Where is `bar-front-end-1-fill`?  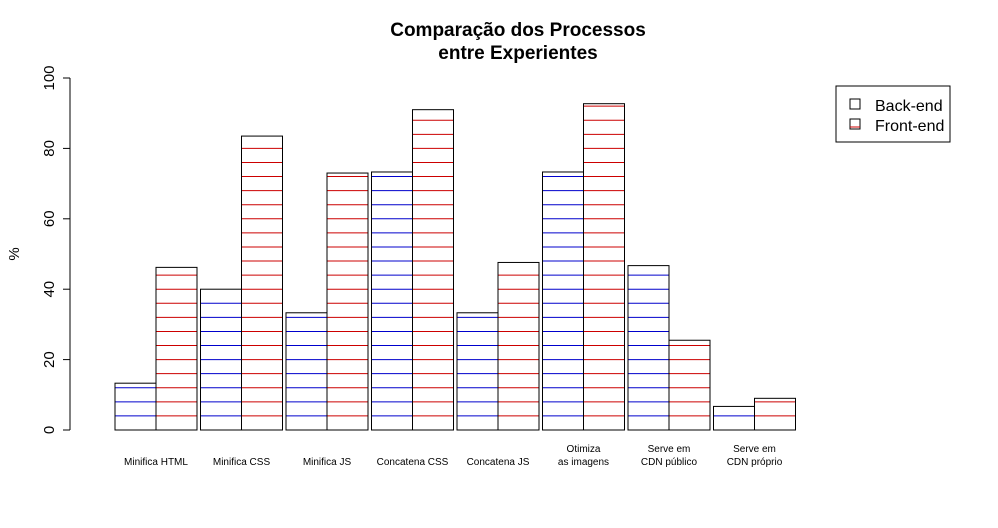 bar-front-end-1-fill is located at coordinates (262, 283).